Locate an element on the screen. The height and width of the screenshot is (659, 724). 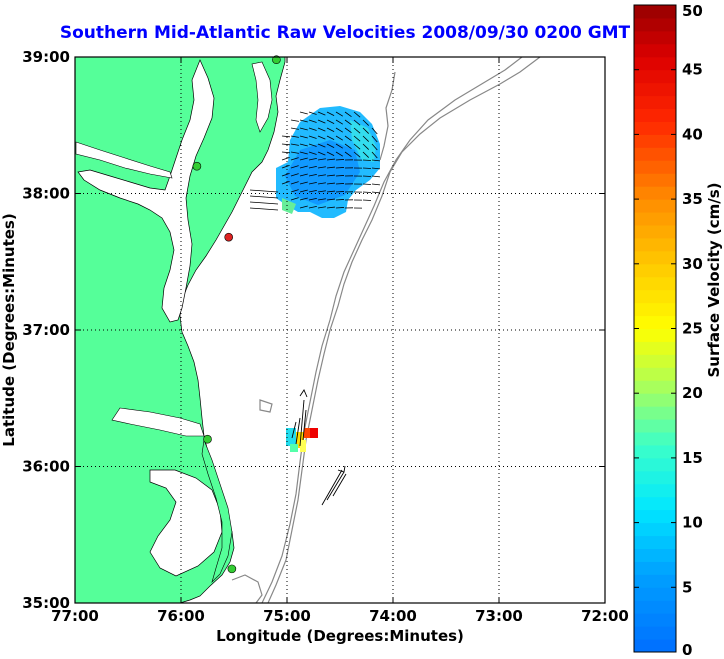
chesapeake-bay is located at coordinates (146, 191).